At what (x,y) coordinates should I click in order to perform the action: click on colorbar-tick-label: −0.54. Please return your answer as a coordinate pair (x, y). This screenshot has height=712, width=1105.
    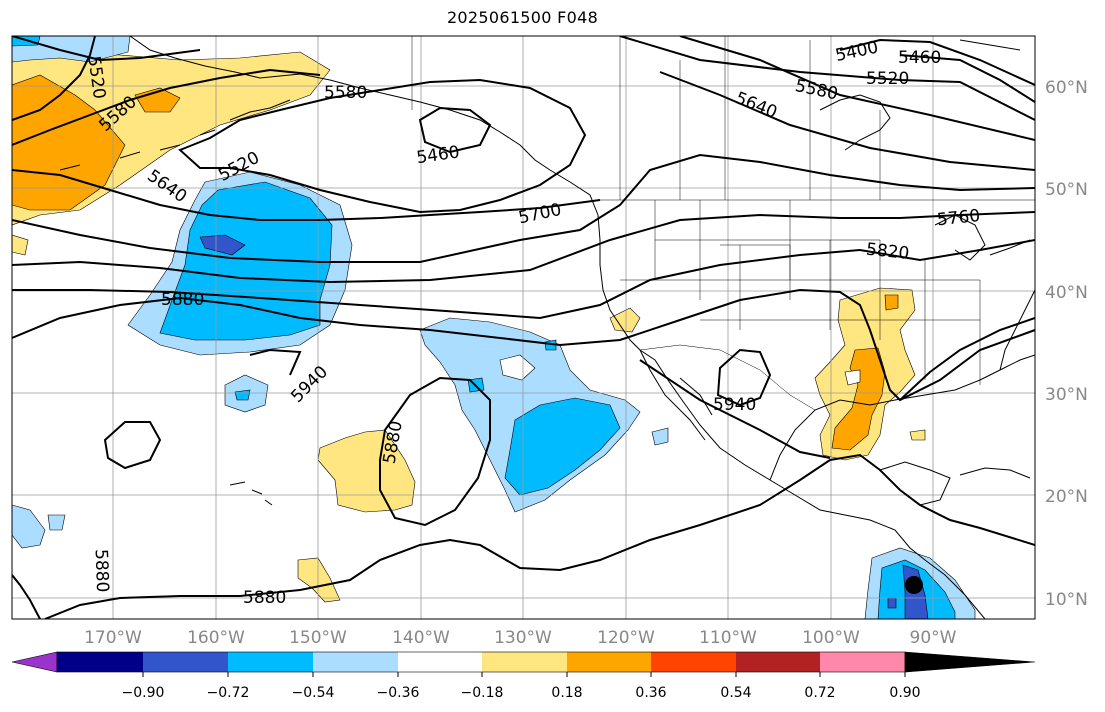
    Looking at the image, I should click on (313, 693).